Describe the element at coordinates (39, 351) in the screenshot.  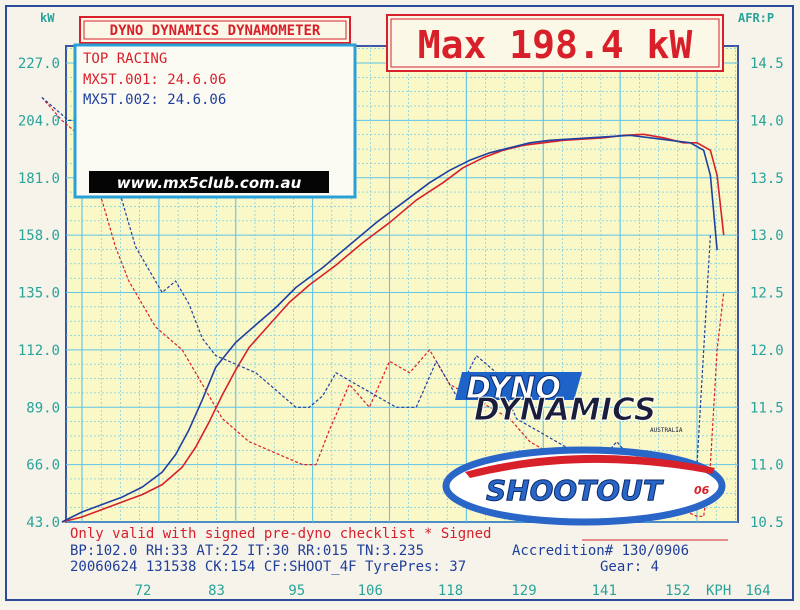
I see `y-tick-label: 112.0` at that location.